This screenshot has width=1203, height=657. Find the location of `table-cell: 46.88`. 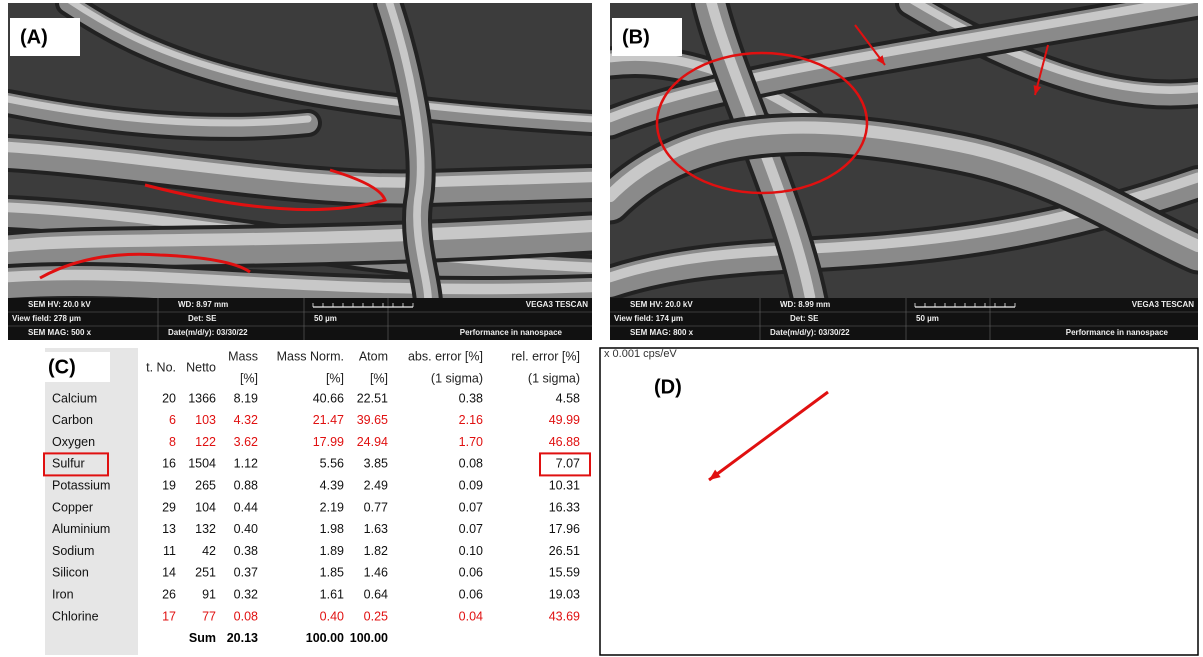

table-cell: 46.88 is located at coordinates (564, 442).